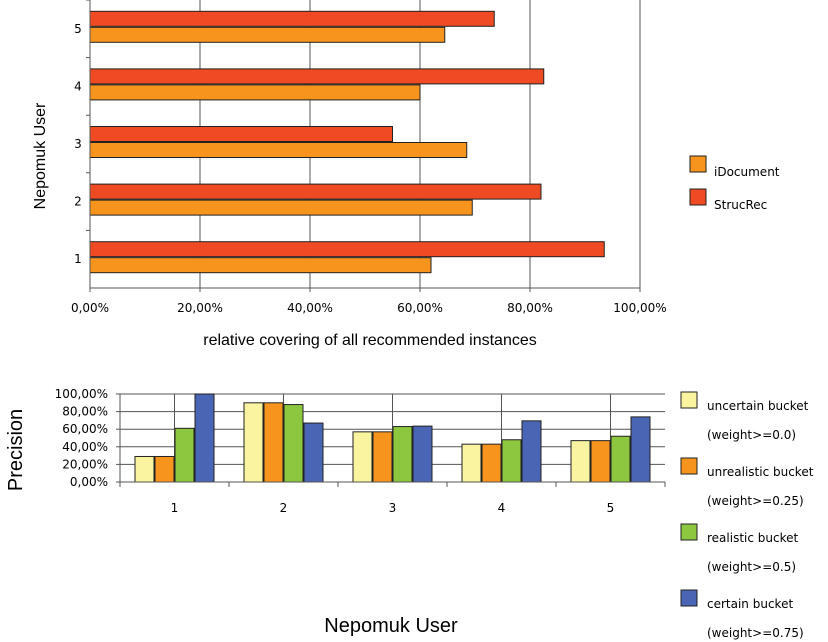 The image size is (828, 642). What do you see at coordinates (78, 202) in the screenshot?
I see `y-tick-label: 2` at bounding box center [78, 202].